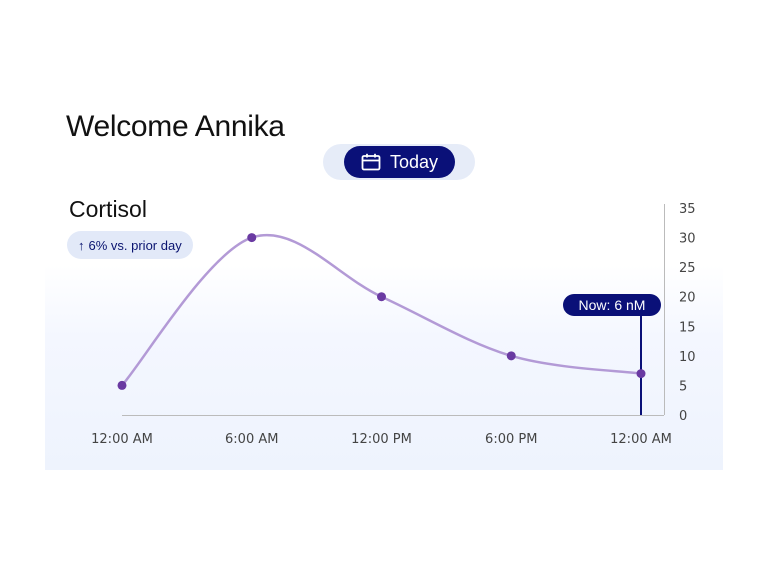 Image resolution: width=768 pixels, height=562 pixels. Describe the element at coordinates (687, 327) in the screenshot. I see `y-tick-label: 15` at that location.